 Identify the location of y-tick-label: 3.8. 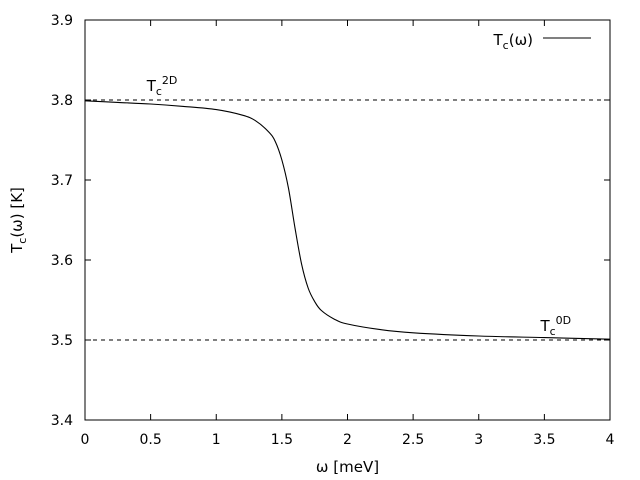
(62, 101).